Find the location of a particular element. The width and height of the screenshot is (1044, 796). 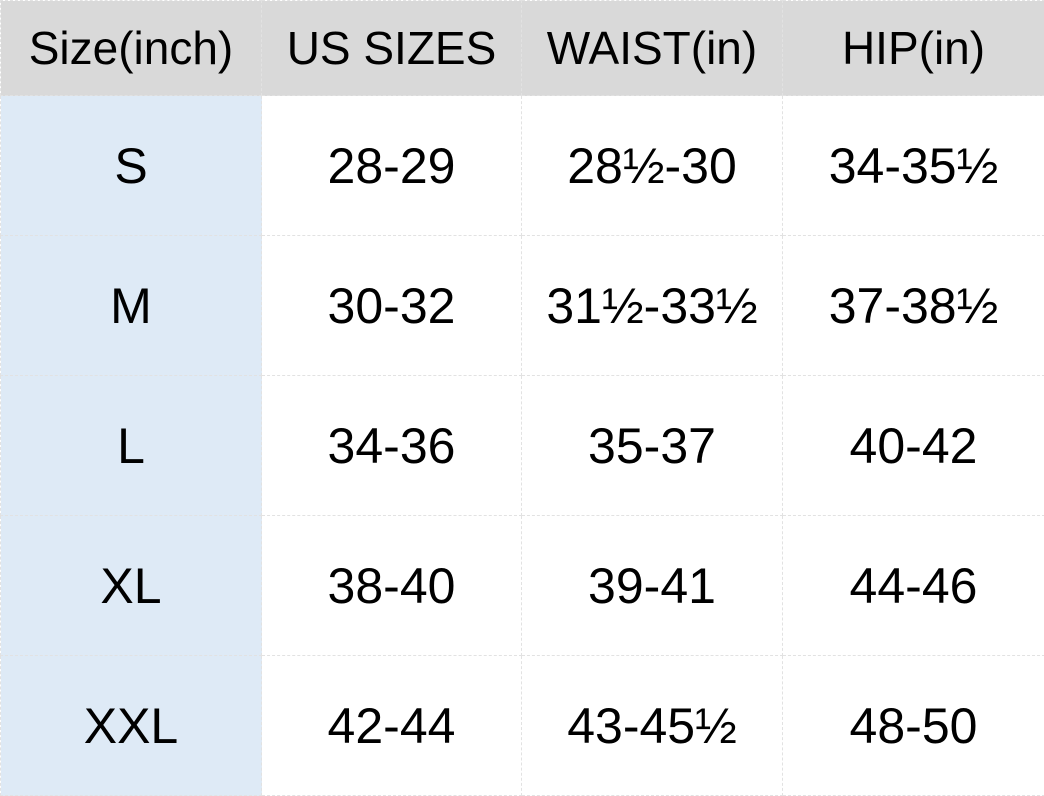

hip-cell: 40-42 is located at coordinates (913, 446).